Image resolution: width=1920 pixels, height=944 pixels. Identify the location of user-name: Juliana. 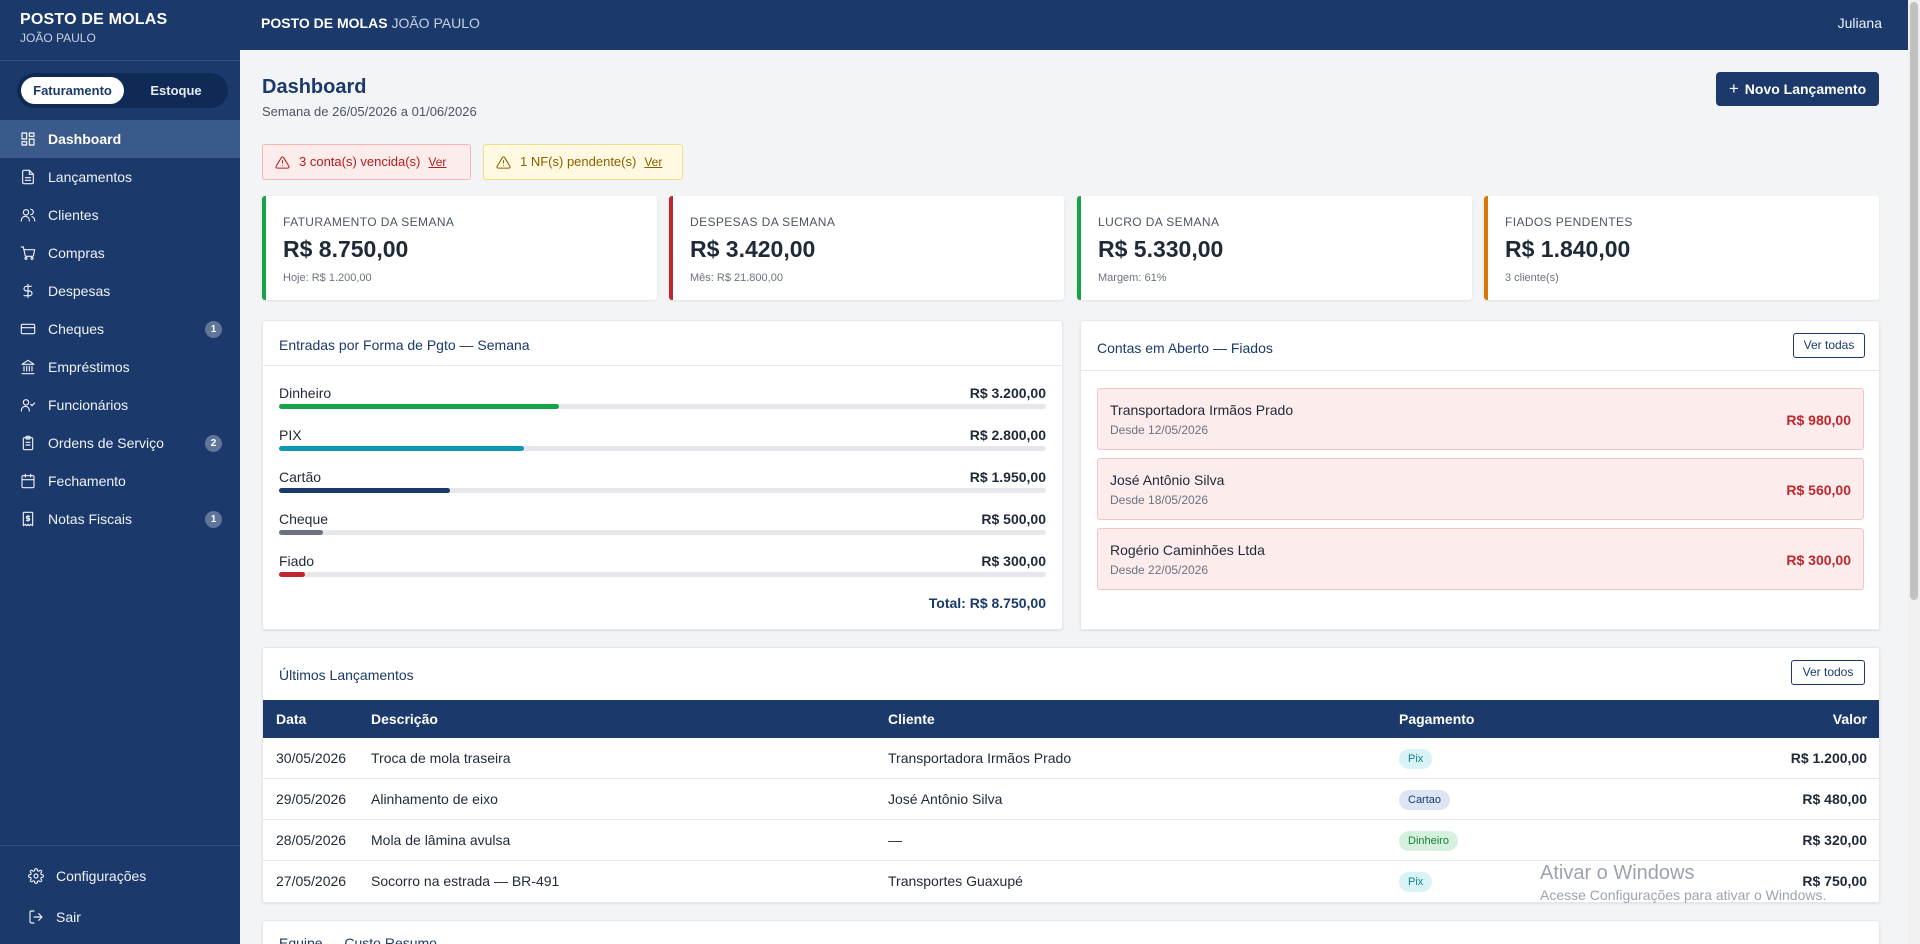
(1859, 23).